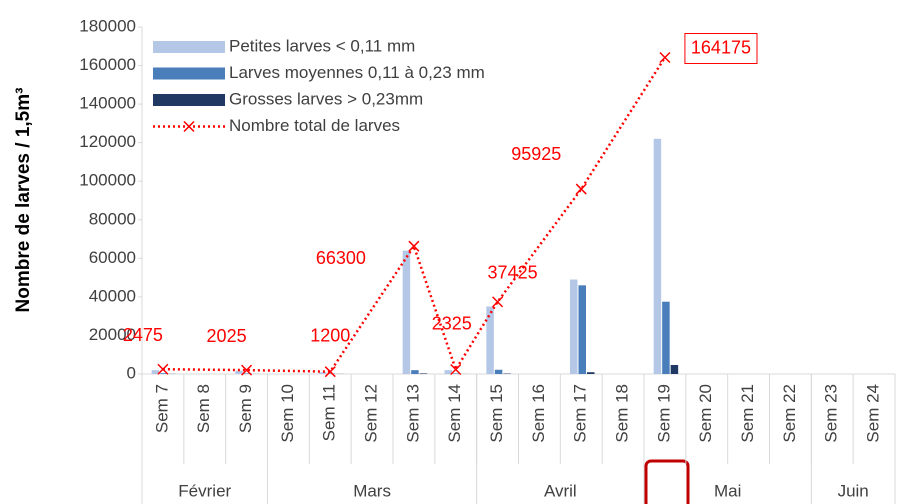 Image resolution: width=907 pixels, height=504 pixels. What do you see at coordinates (131, 372) in the screenshot?
I see `y-tick-label: 0` at bounding box center [131, 372].